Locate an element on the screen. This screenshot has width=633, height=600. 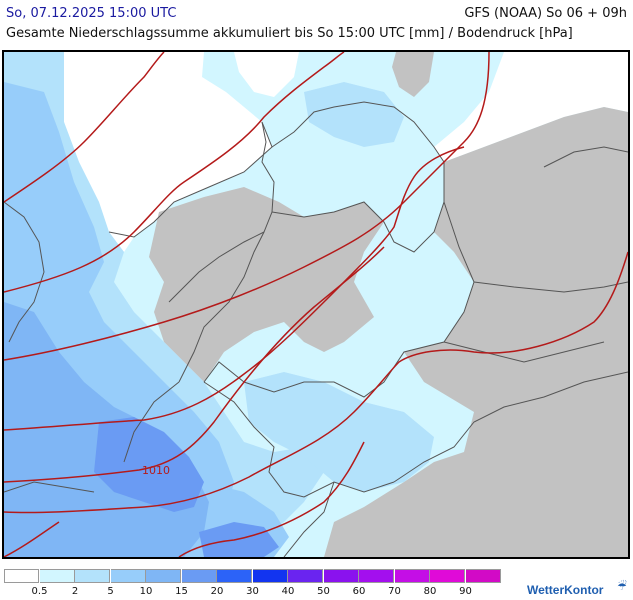
legend-label: 90 is located at coordinates (465, 591).